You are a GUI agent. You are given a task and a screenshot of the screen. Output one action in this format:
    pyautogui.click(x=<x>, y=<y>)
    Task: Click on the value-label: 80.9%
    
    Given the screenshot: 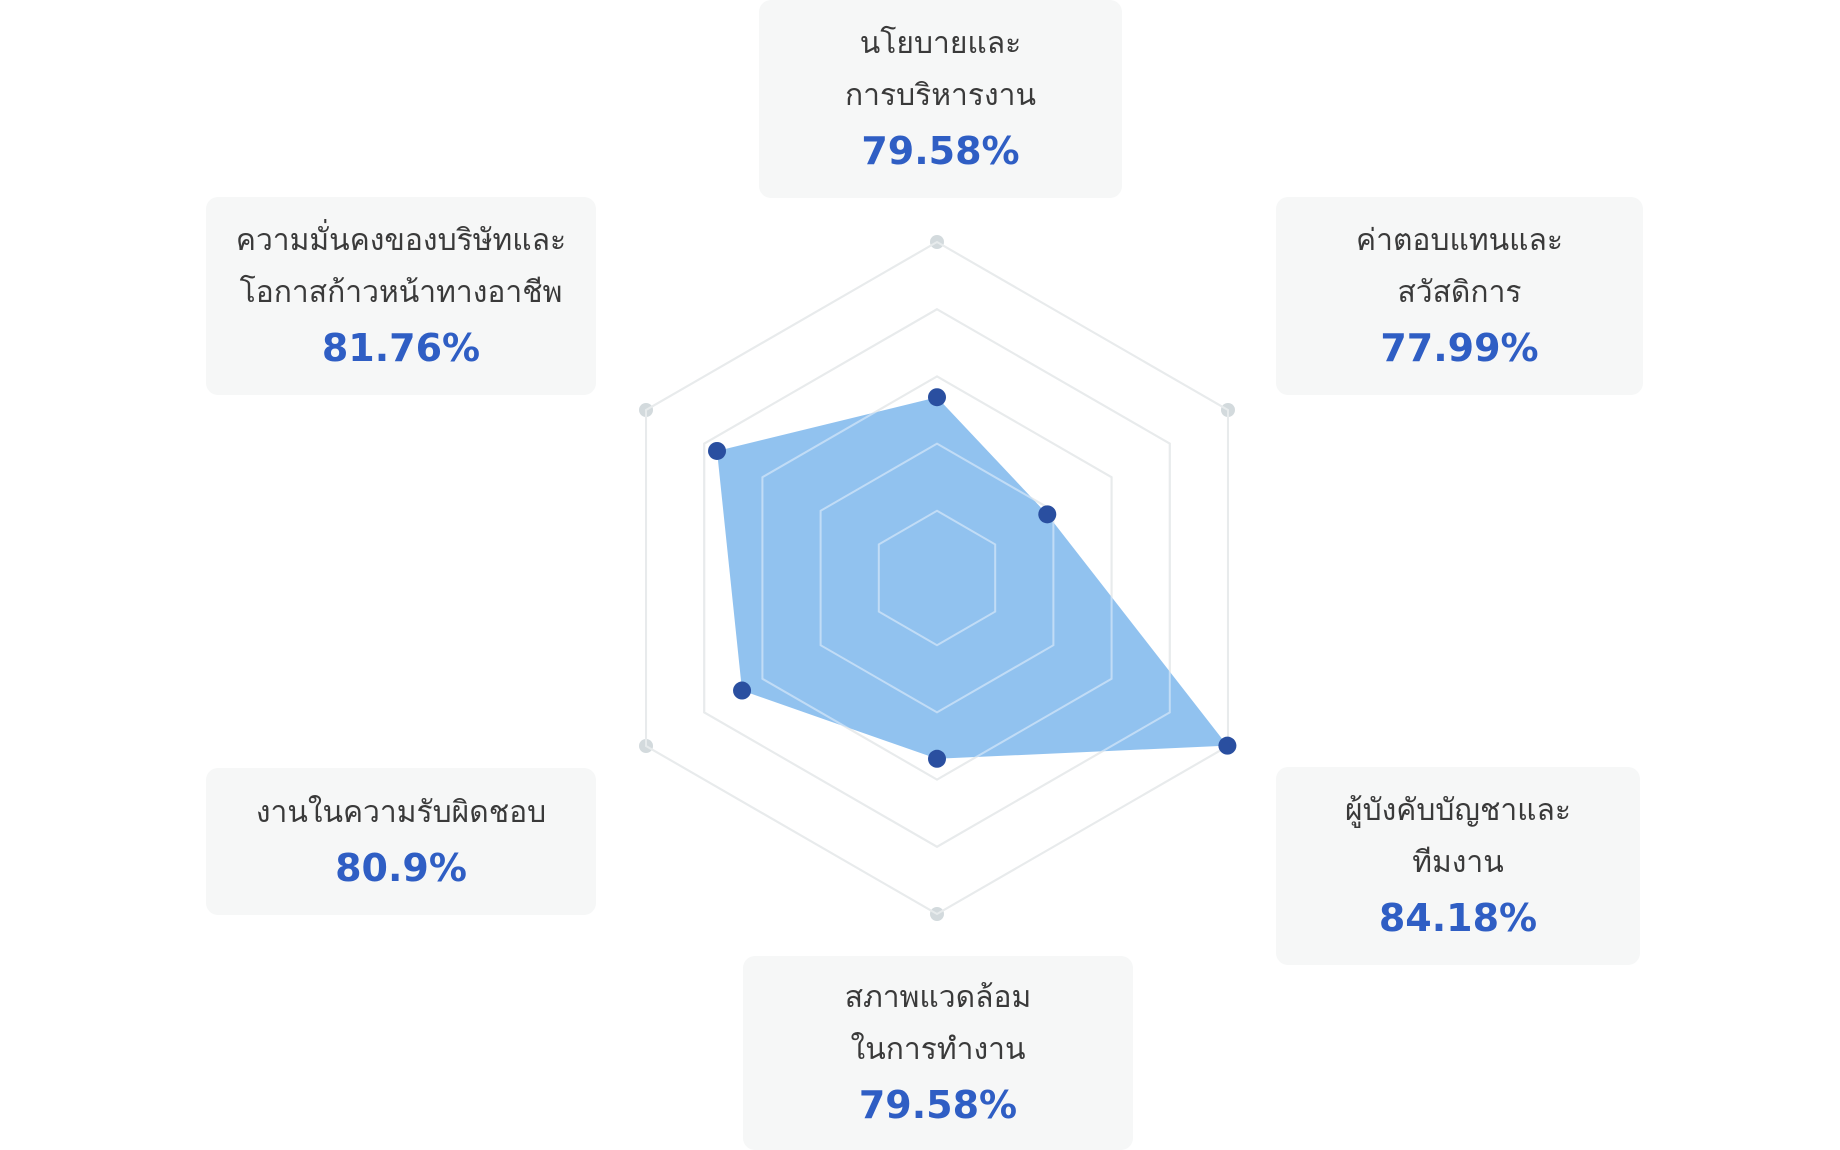 What is the action you would take?
    pyautogui.click(x=401, y=867)
    